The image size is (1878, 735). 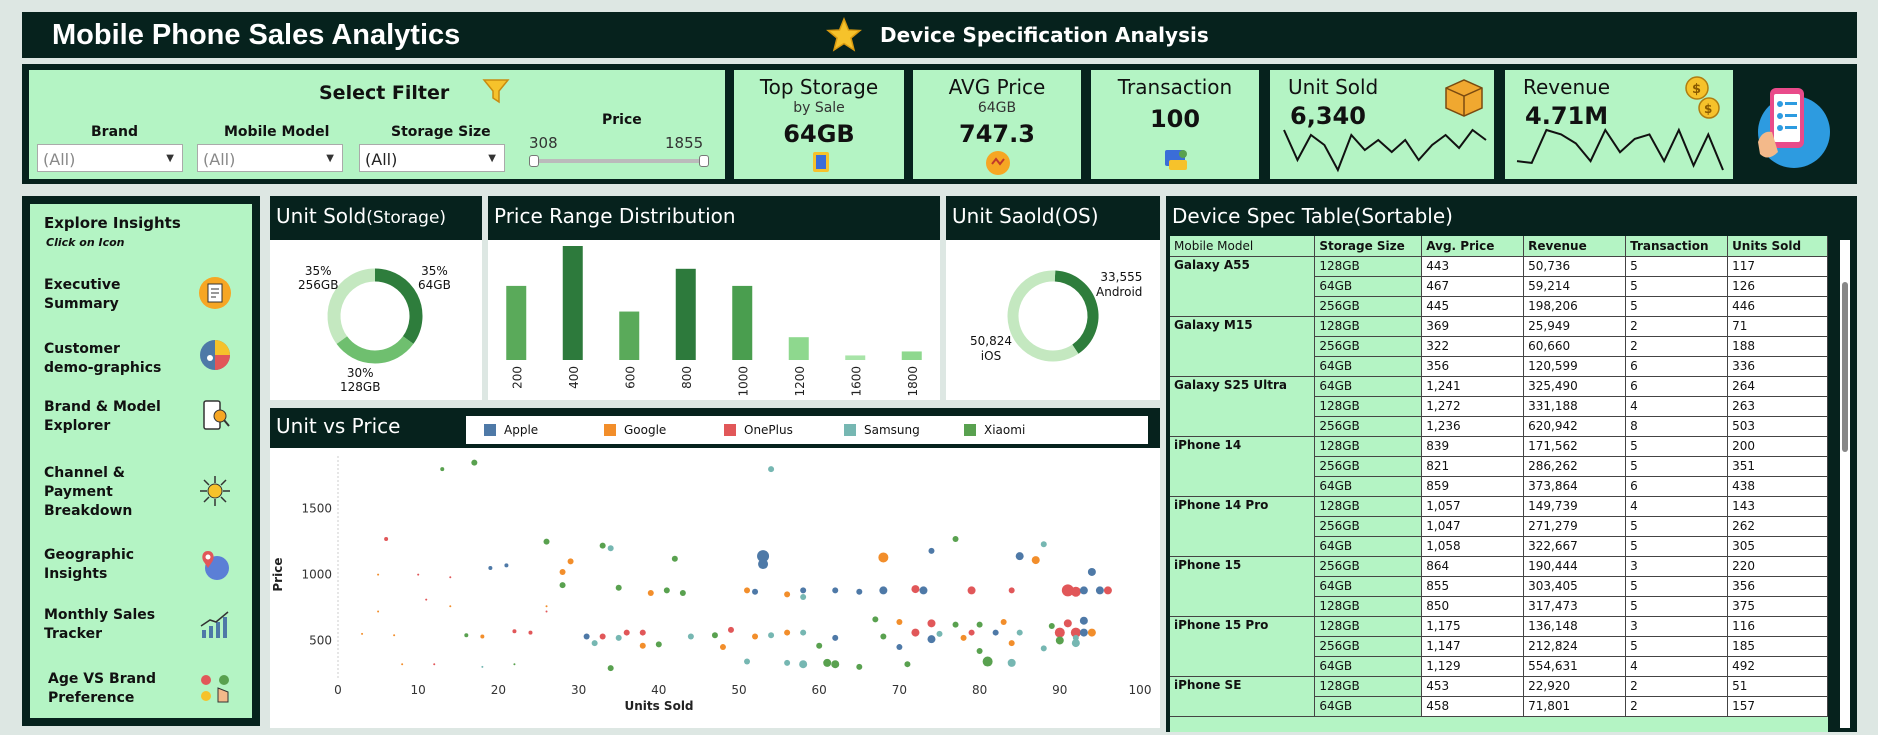 I want to click on table-row: 64GB 859 373,864 6 438, so click(x=1499, y=486).